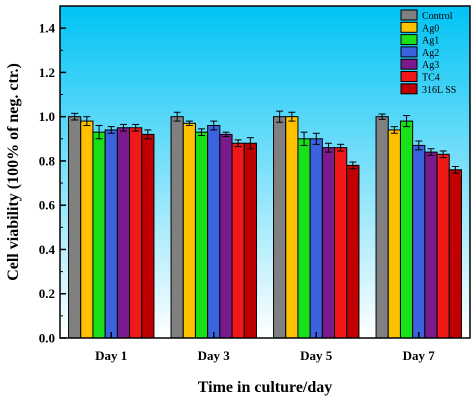 This screenshot has height=402, width=474. What do you see at coordinates (430, 41) in the screenshot?
I see `legend-label: Ag1` at bounding box center [430, 41].